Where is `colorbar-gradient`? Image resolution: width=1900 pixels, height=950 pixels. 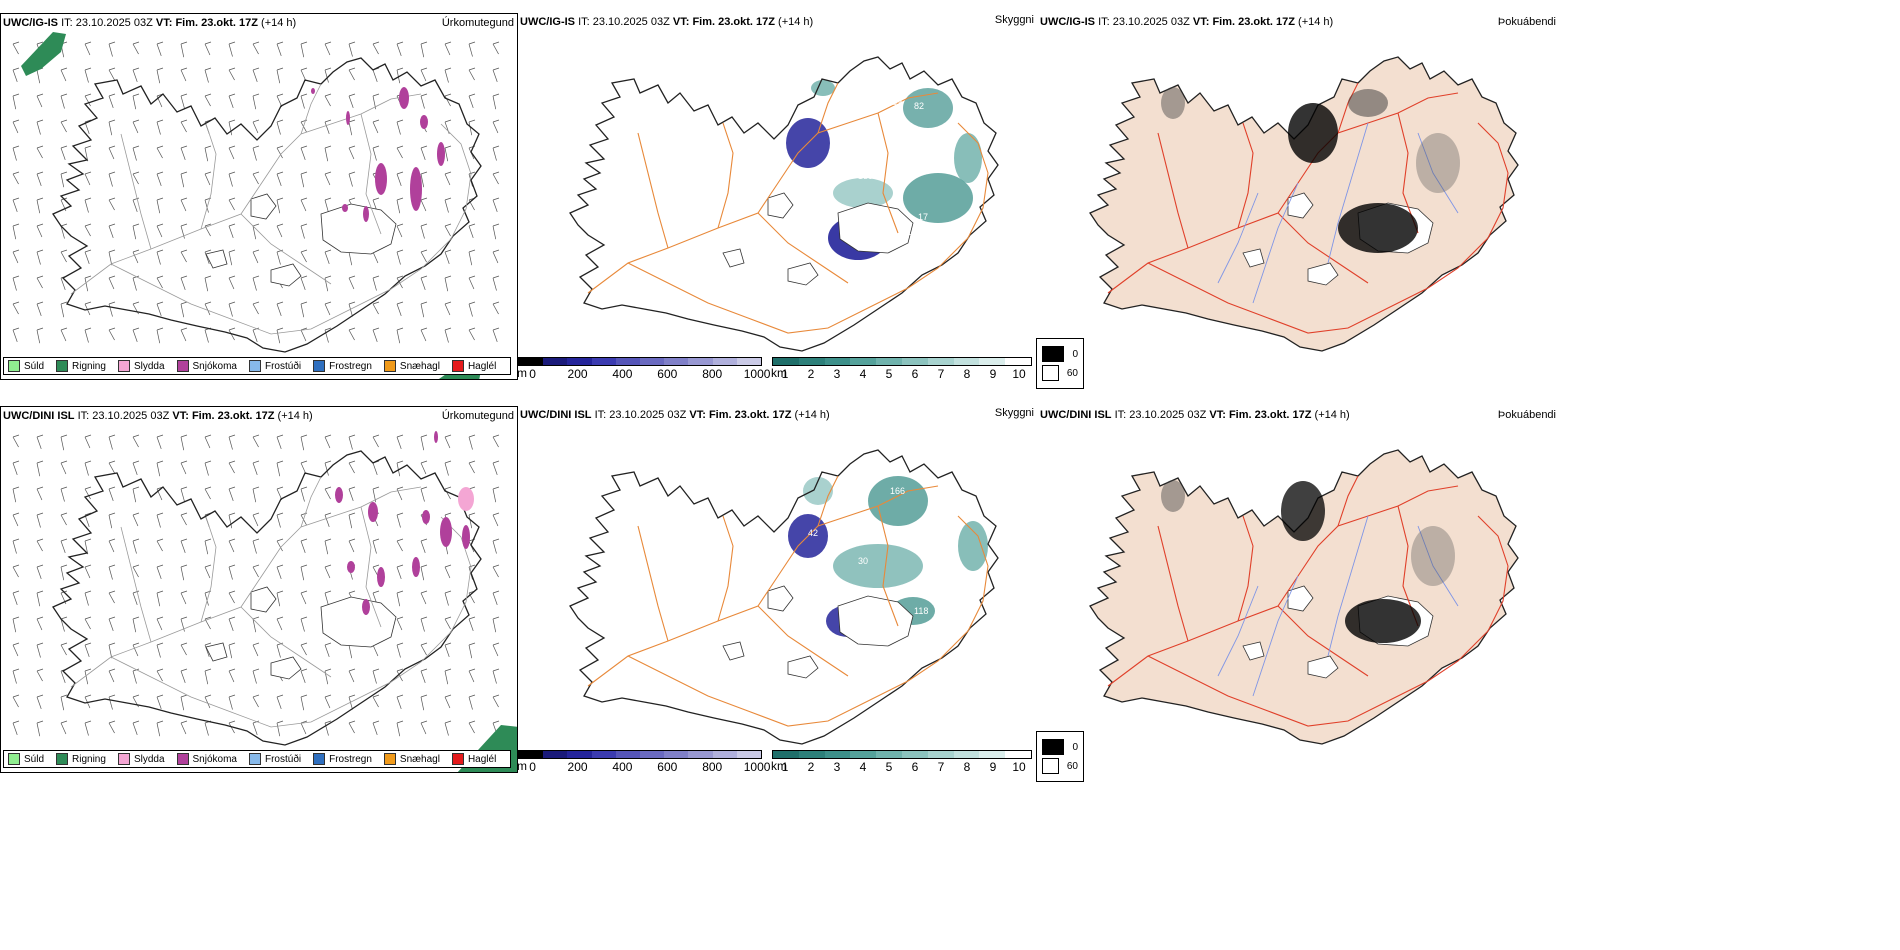
colorbar-gradient is located at coordinates (640, 361).